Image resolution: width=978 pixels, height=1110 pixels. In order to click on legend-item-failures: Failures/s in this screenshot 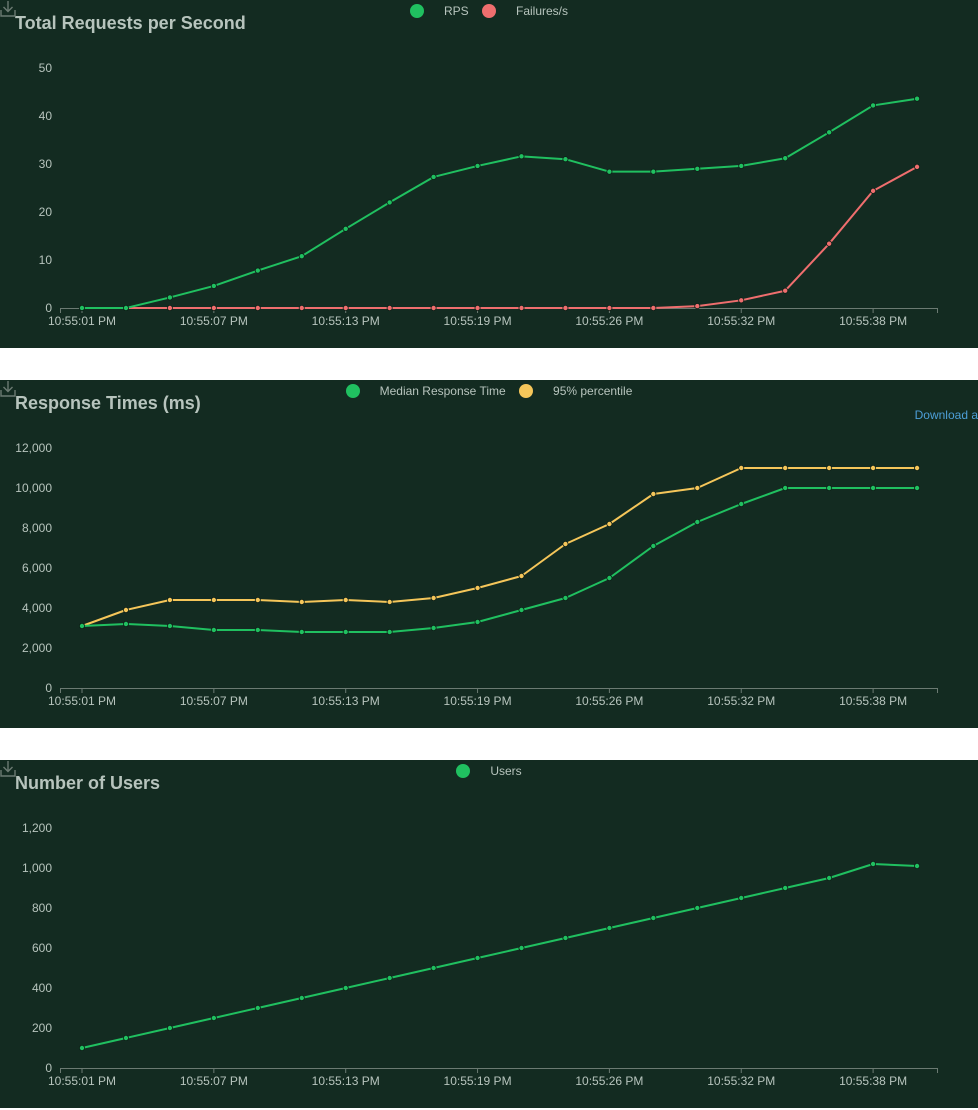, I will do `click(525, 11)`.